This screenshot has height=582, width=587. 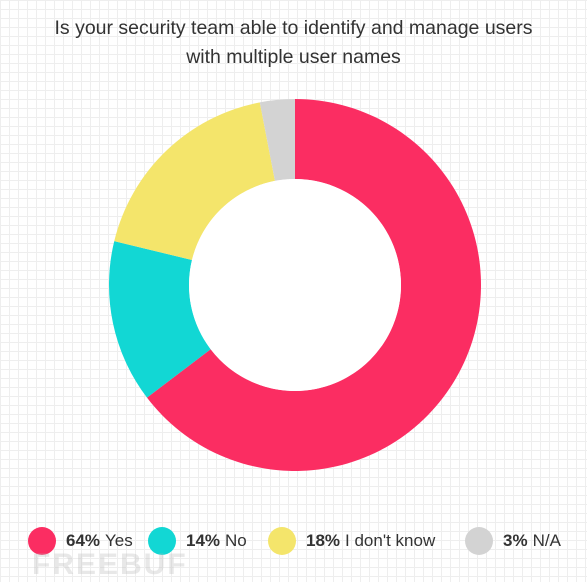 I want to click on legend-item-dont-know: 18% I don't know, so click(x=351, y=541).